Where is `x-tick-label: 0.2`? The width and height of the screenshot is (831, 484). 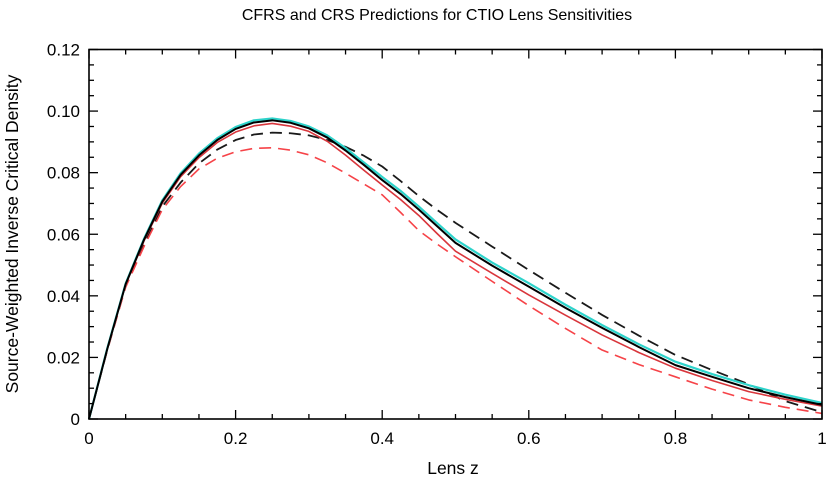 x-tick-label: 0.2 is located at coordinates (236, 438).